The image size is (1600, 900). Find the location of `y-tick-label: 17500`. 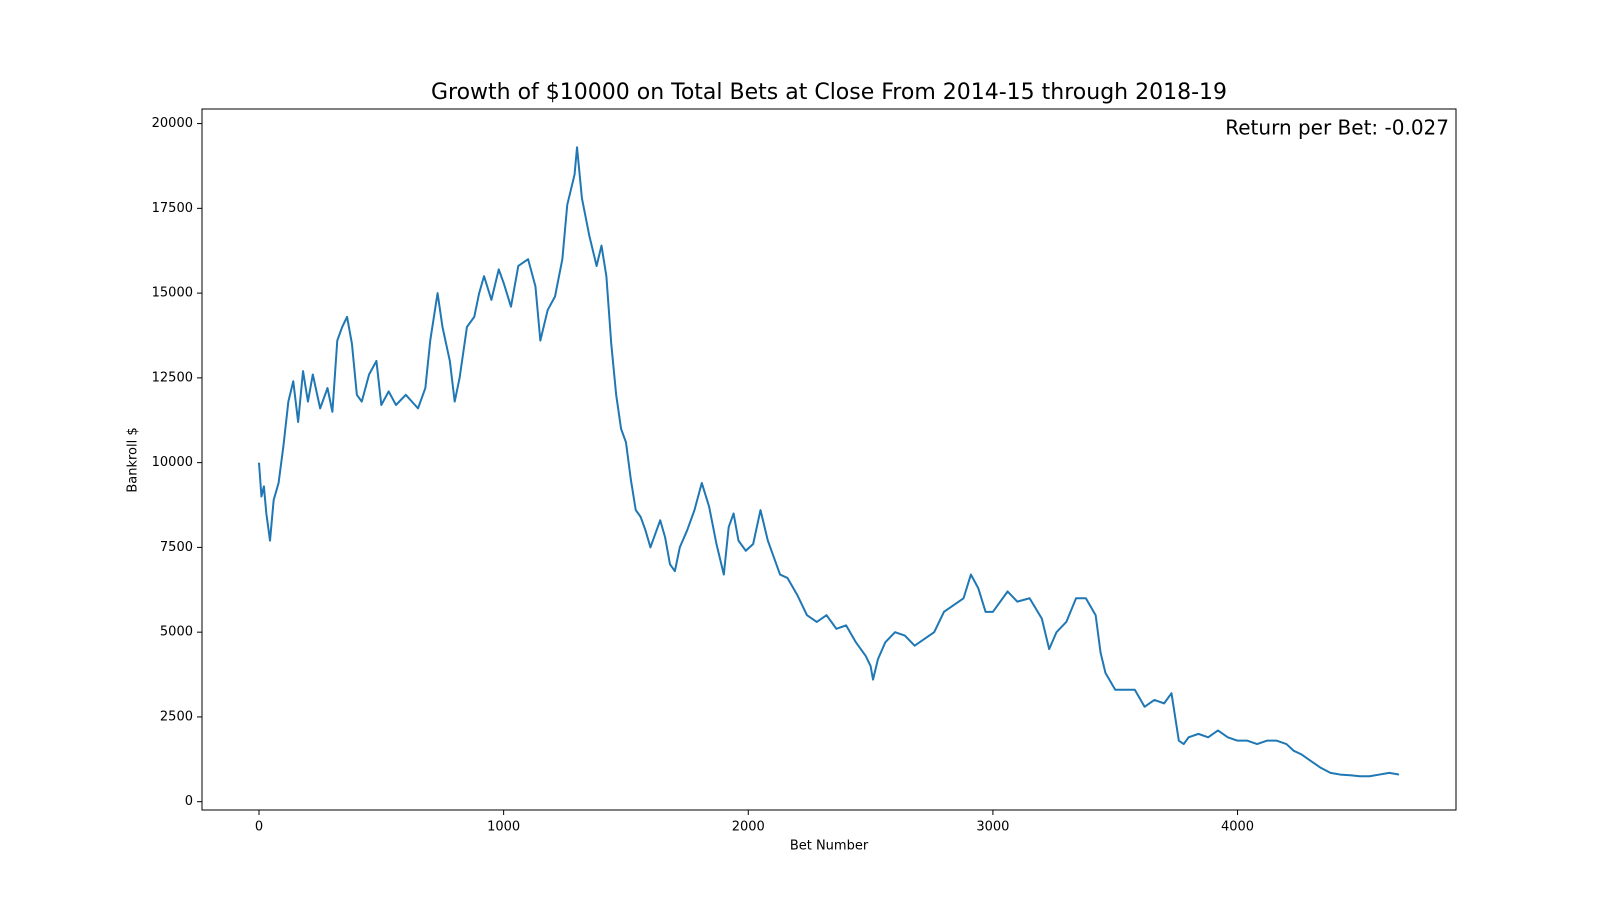

y-tick-label: 17500 is located at coordinates (172, 208).